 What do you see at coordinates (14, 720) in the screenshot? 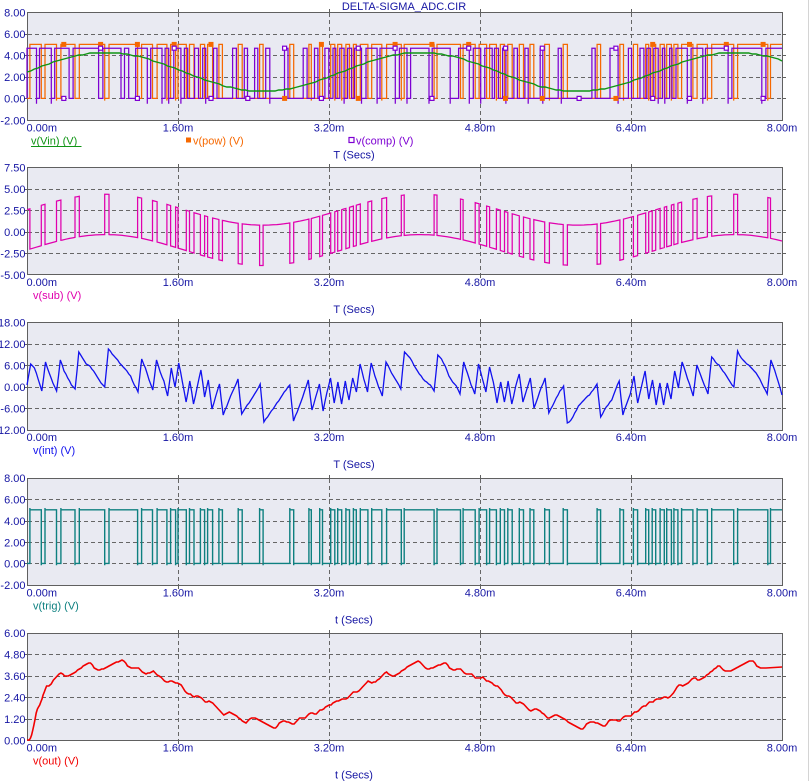
I see `svg-text: 1.20` at bounding box center [14, 720].